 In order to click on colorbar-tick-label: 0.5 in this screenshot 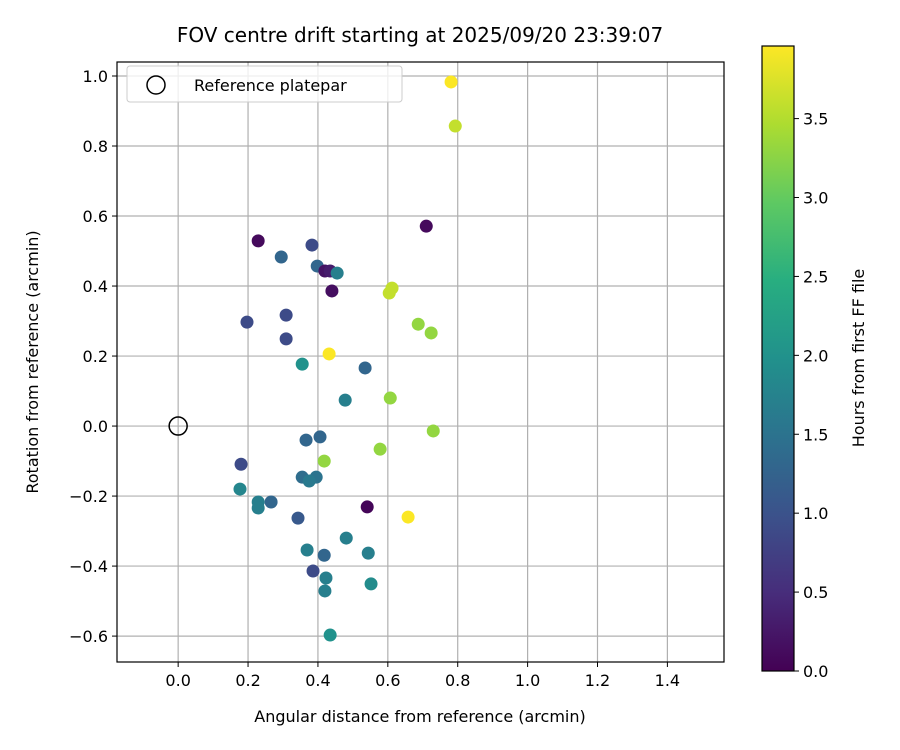, I will do `click(815, 592)`.